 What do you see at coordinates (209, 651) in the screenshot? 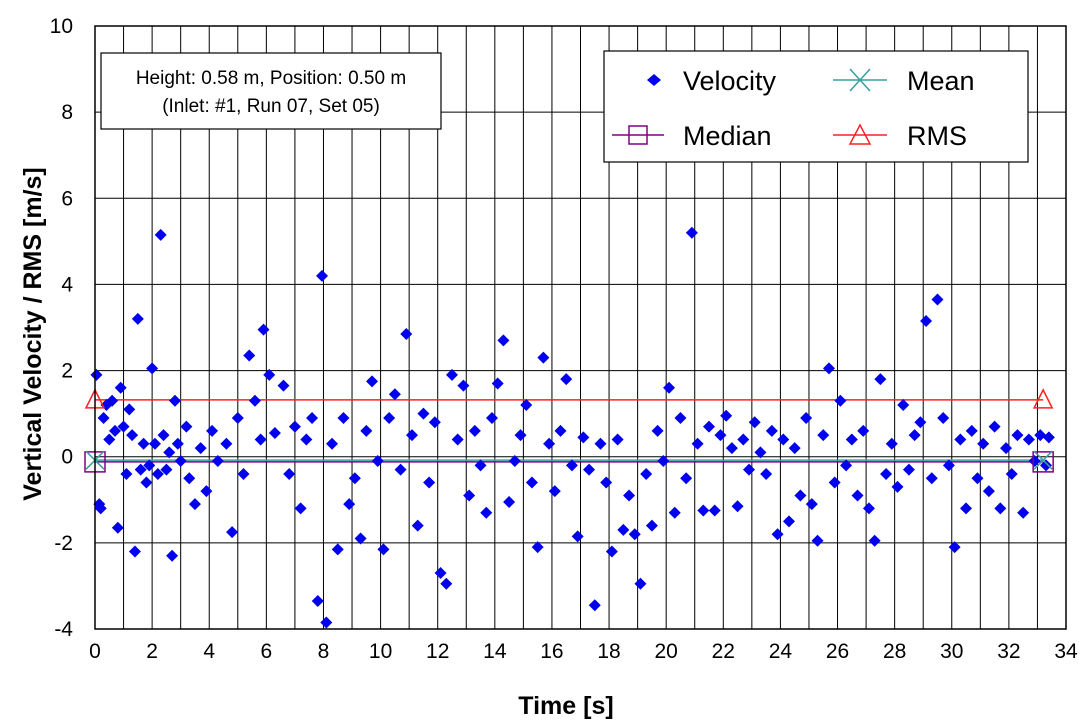
I see `x-tick-label: 4` at bounding box center [209, 651].